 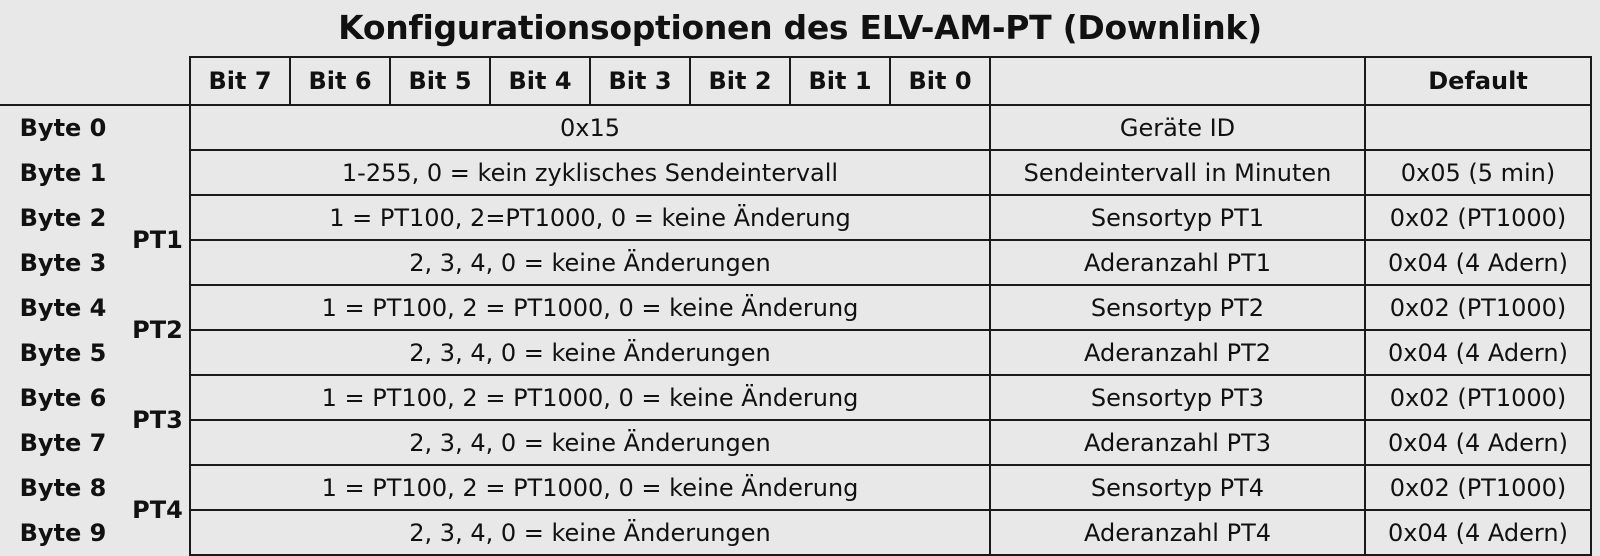 I want to click on byte-description: Sendeintervall in Minuten, so click(x=1177, y=172).